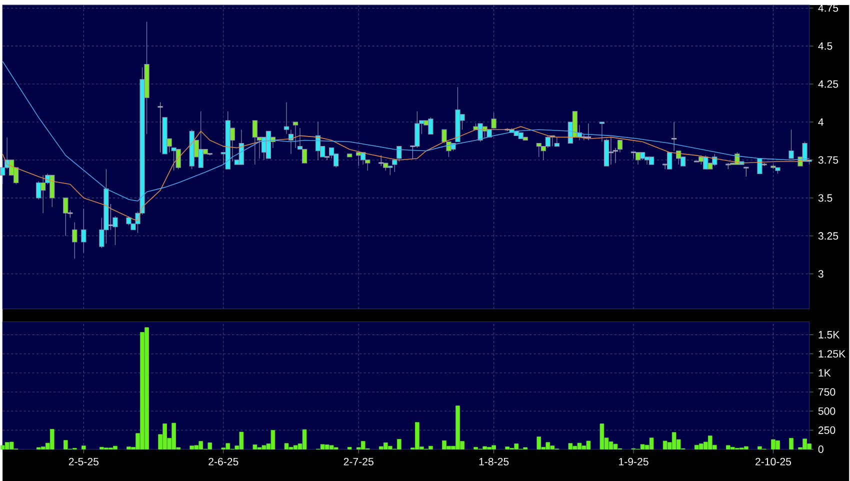 The width and height of the screenshot is (850, 481). I want to click on x-tick-label: 1-9-25, so click(633, 462).